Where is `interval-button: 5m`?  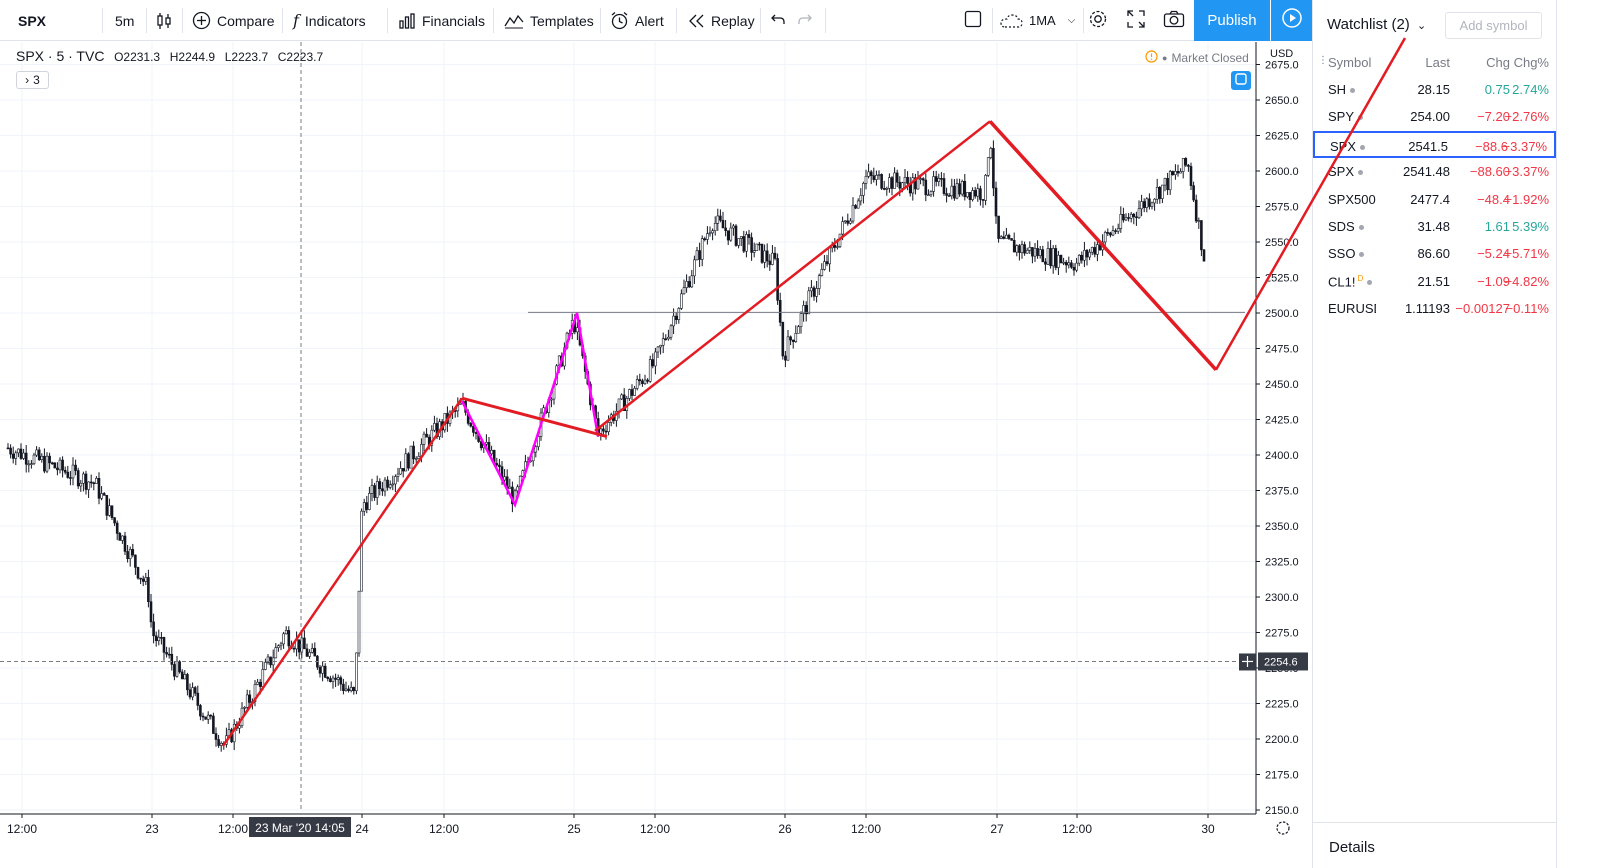
interval-button: 5m is located at coordinates (125, 20).